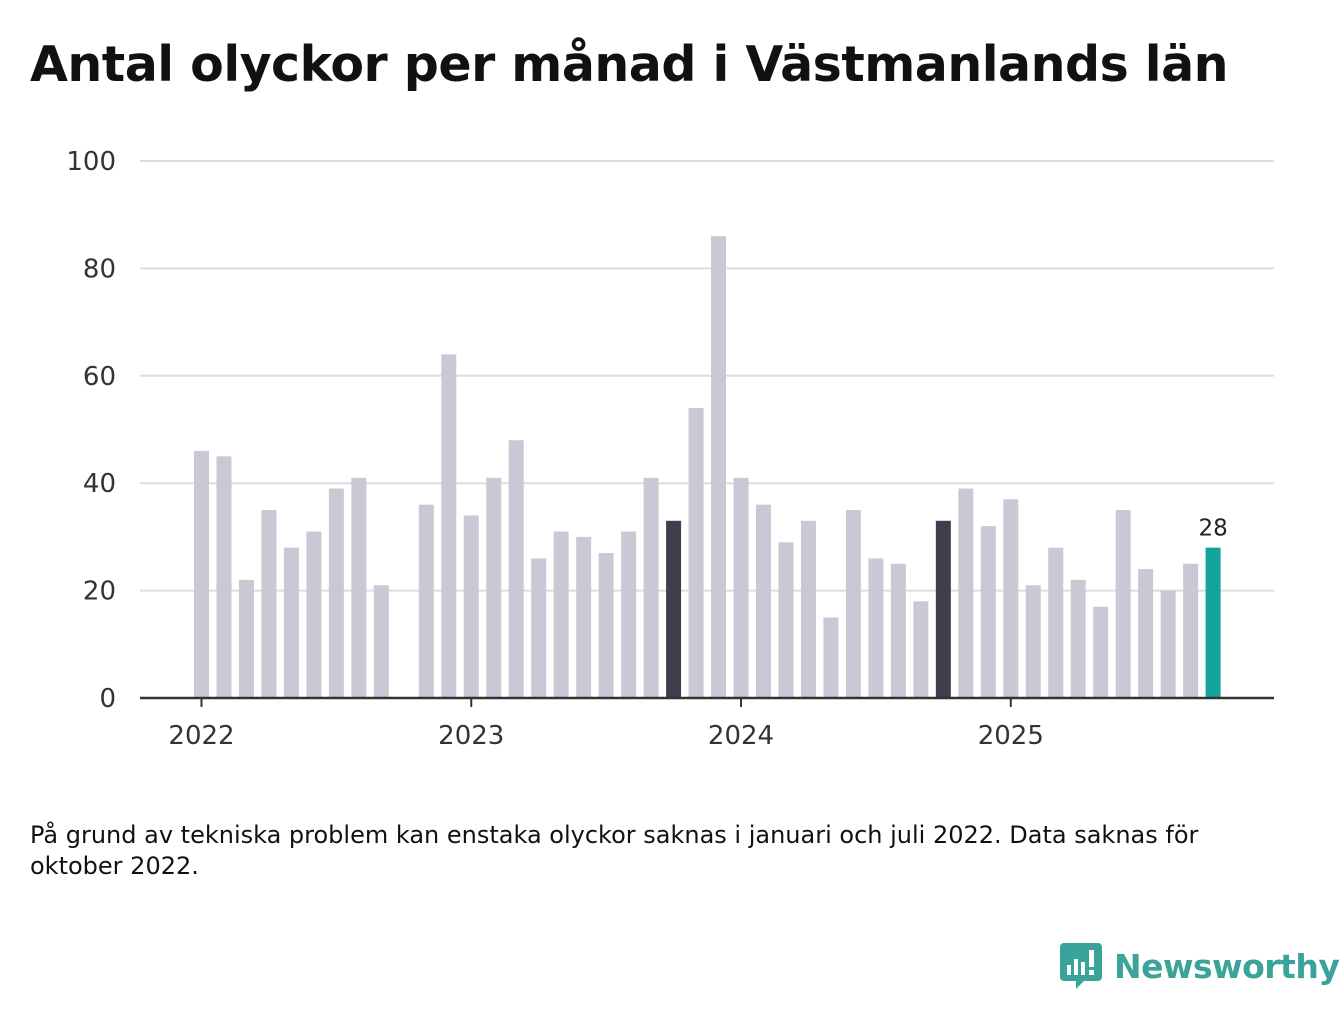  What do you see at coordinates (1011, 736) in the screenshot?
I see `x-tick-label-2025: 2025` at bounding box center [1011, 736].